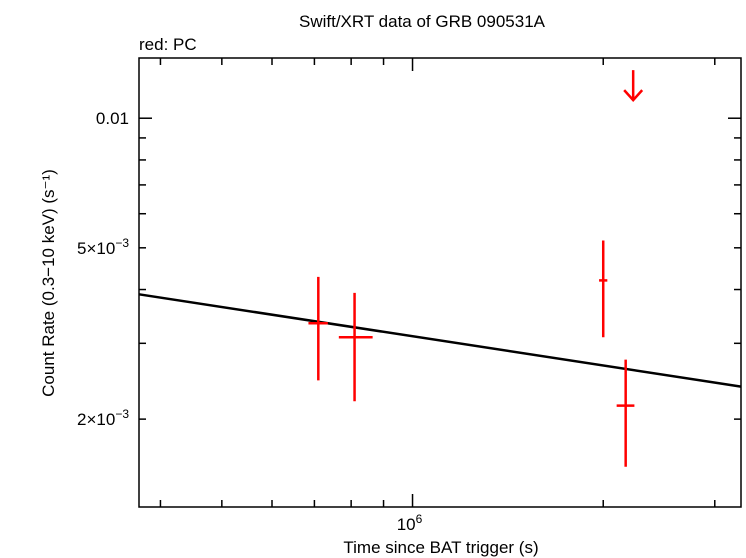 The width and height of the screenshot is (746, 558). I want to click on y-tick-label: 0.01, so click(112, 118).